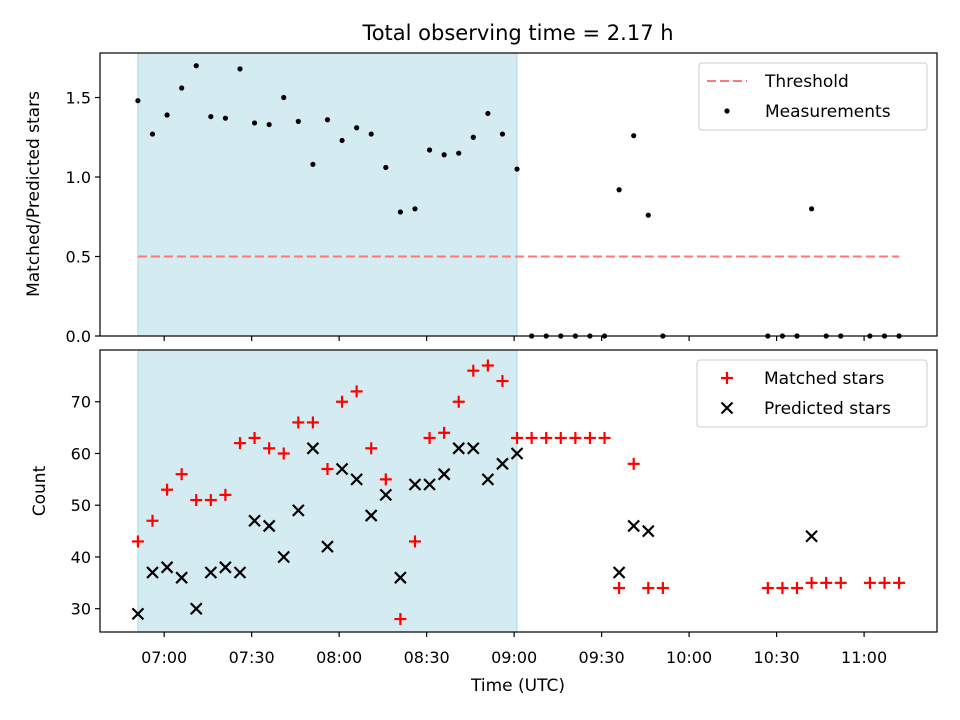  I want to click on legend-threshold-label: Threshold, so click(806, 82).